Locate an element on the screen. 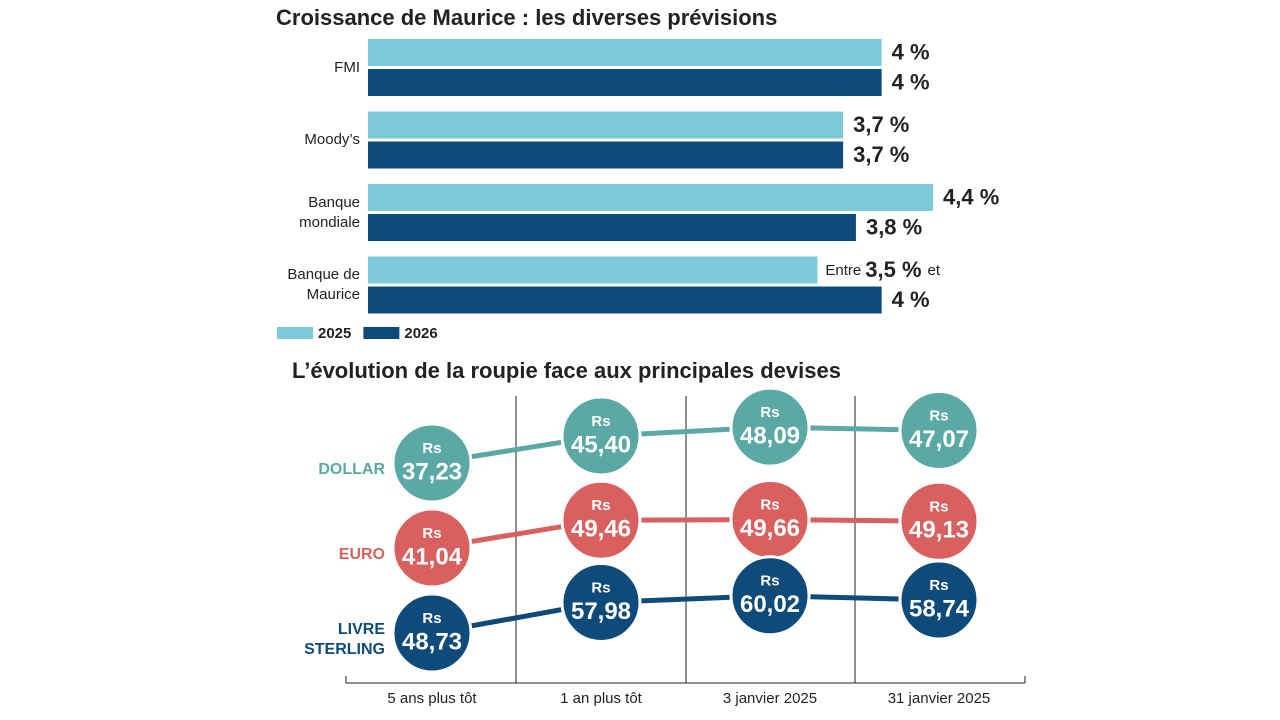 Image resolution: width=1280 pixels, height=720 pixels. value-suffix: et is located at coordinates (934, 270).